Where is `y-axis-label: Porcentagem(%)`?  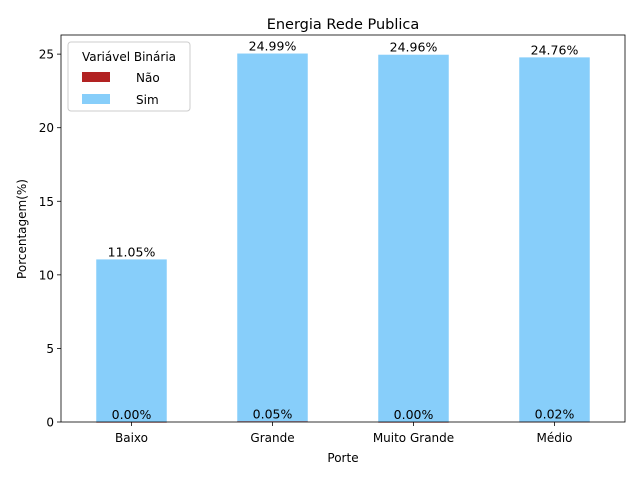
y-axis-label: Porcentagem(%) is located at coordinates (22, 229).